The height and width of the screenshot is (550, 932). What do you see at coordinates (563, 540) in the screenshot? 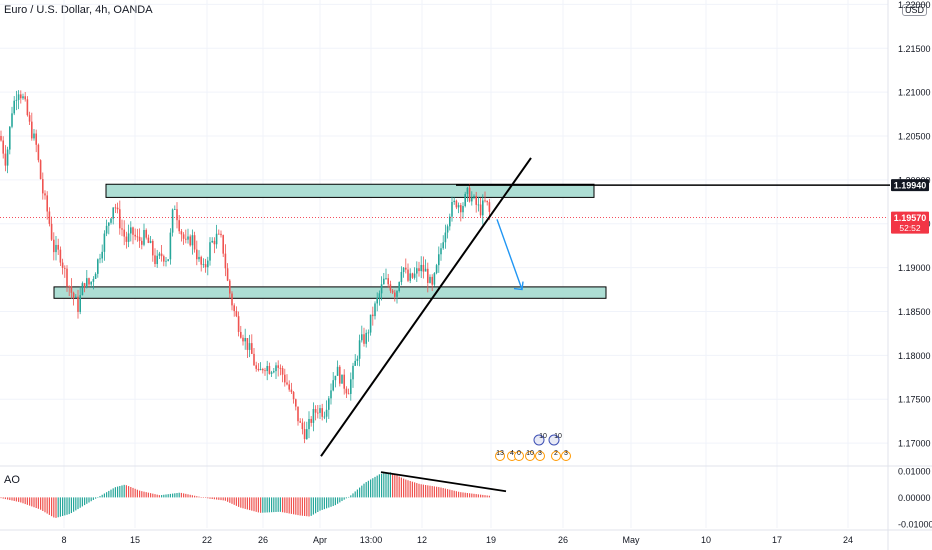
I see `x-tick-26b: 26` at bounding box center [563, 540].